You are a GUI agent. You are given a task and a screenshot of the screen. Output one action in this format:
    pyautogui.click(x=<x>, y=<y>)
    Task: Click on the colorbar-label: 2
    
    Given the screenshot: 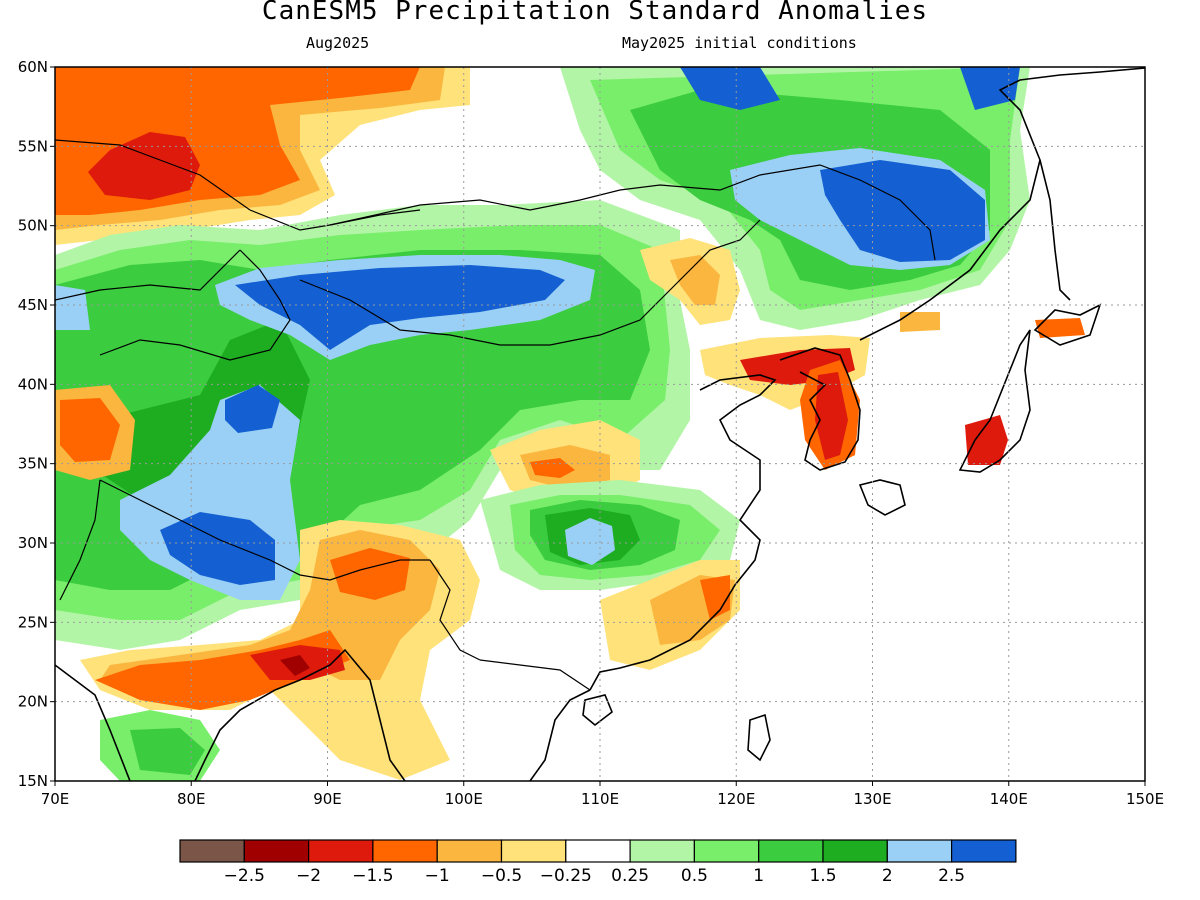 What is the action you would take?
    pyautogui.click(x=887, y=876)
    